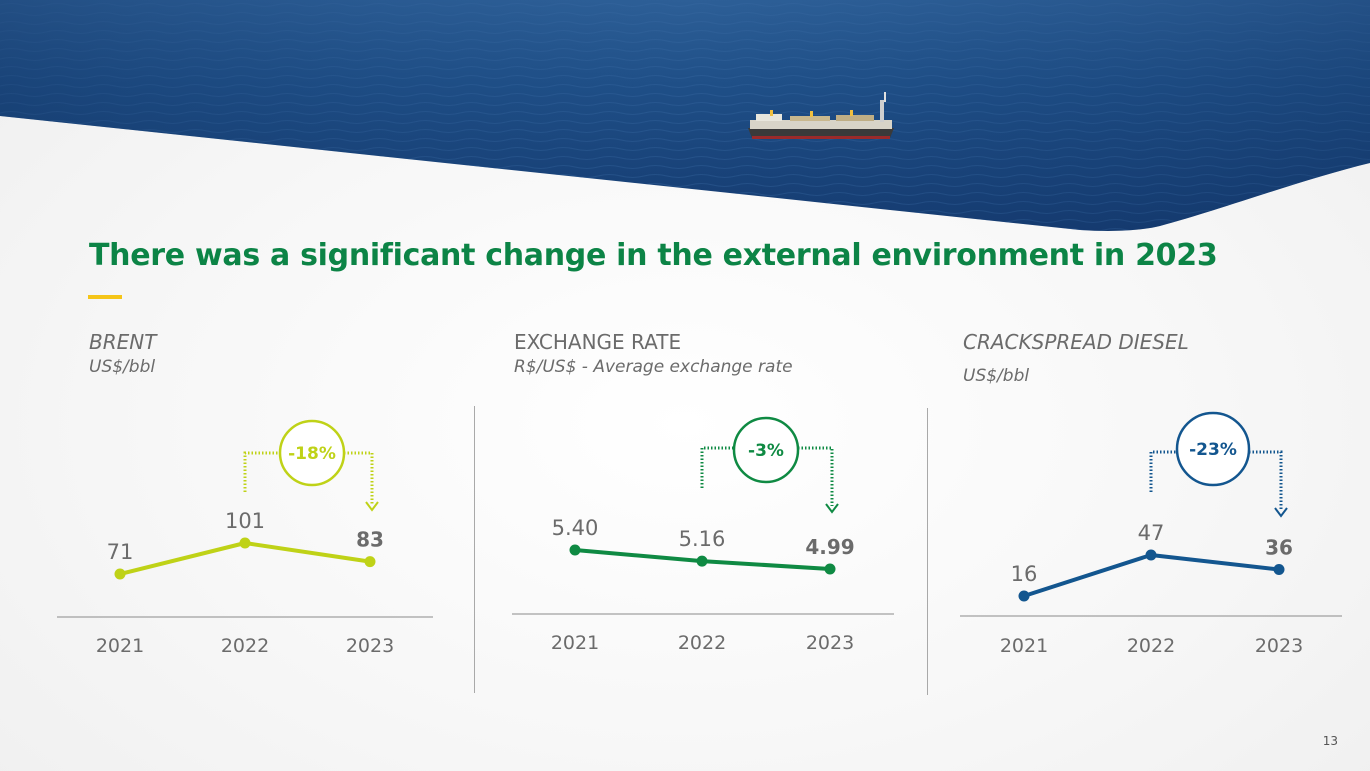 This screenshot has height=771, width=1370. Describe the element at coordinates (370, 646) in the screenshot. I see `brent-tick-label-2023: 2023` at that location.